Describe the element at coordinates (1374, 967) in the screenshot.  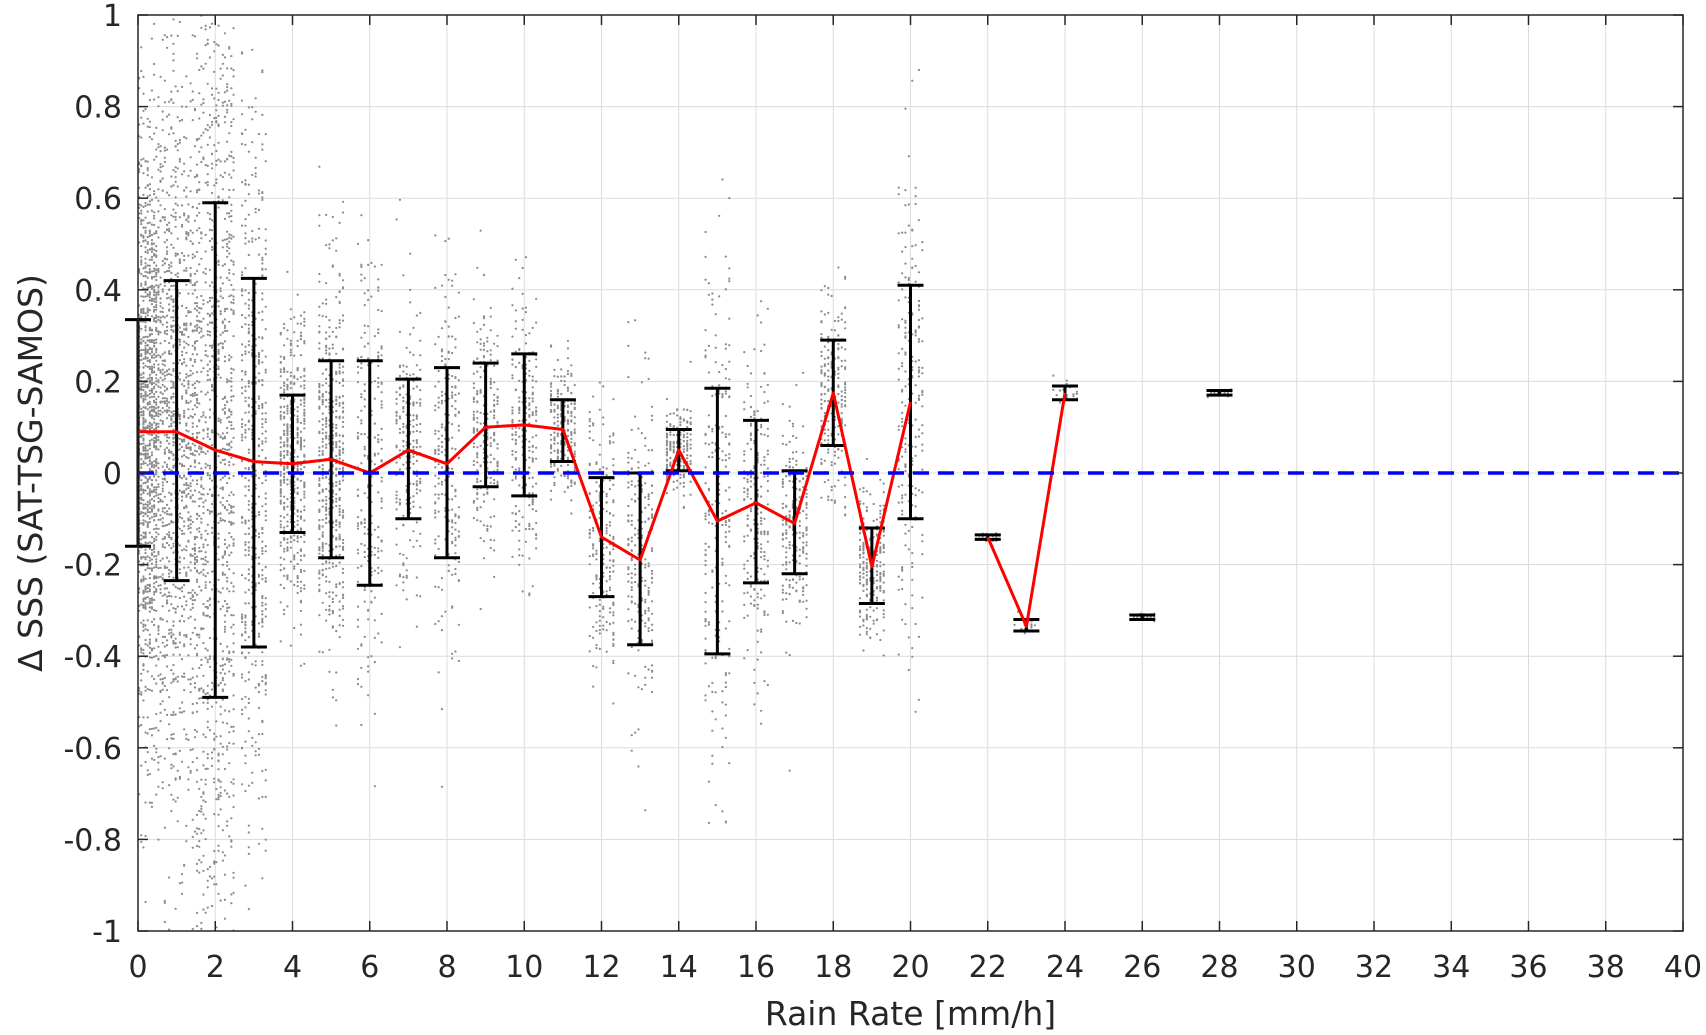
I see `x-tick-label: 32` at that location.